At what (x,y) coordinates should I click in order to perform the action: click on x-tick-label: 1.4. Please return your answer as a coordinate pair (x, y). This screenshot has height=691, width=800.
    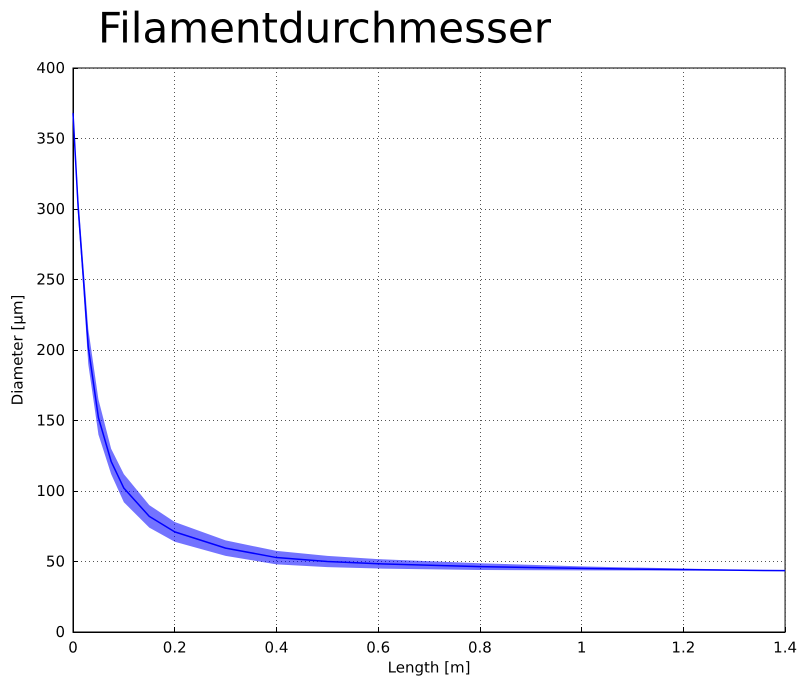
    Looking at the image, I should click on (785, 647).